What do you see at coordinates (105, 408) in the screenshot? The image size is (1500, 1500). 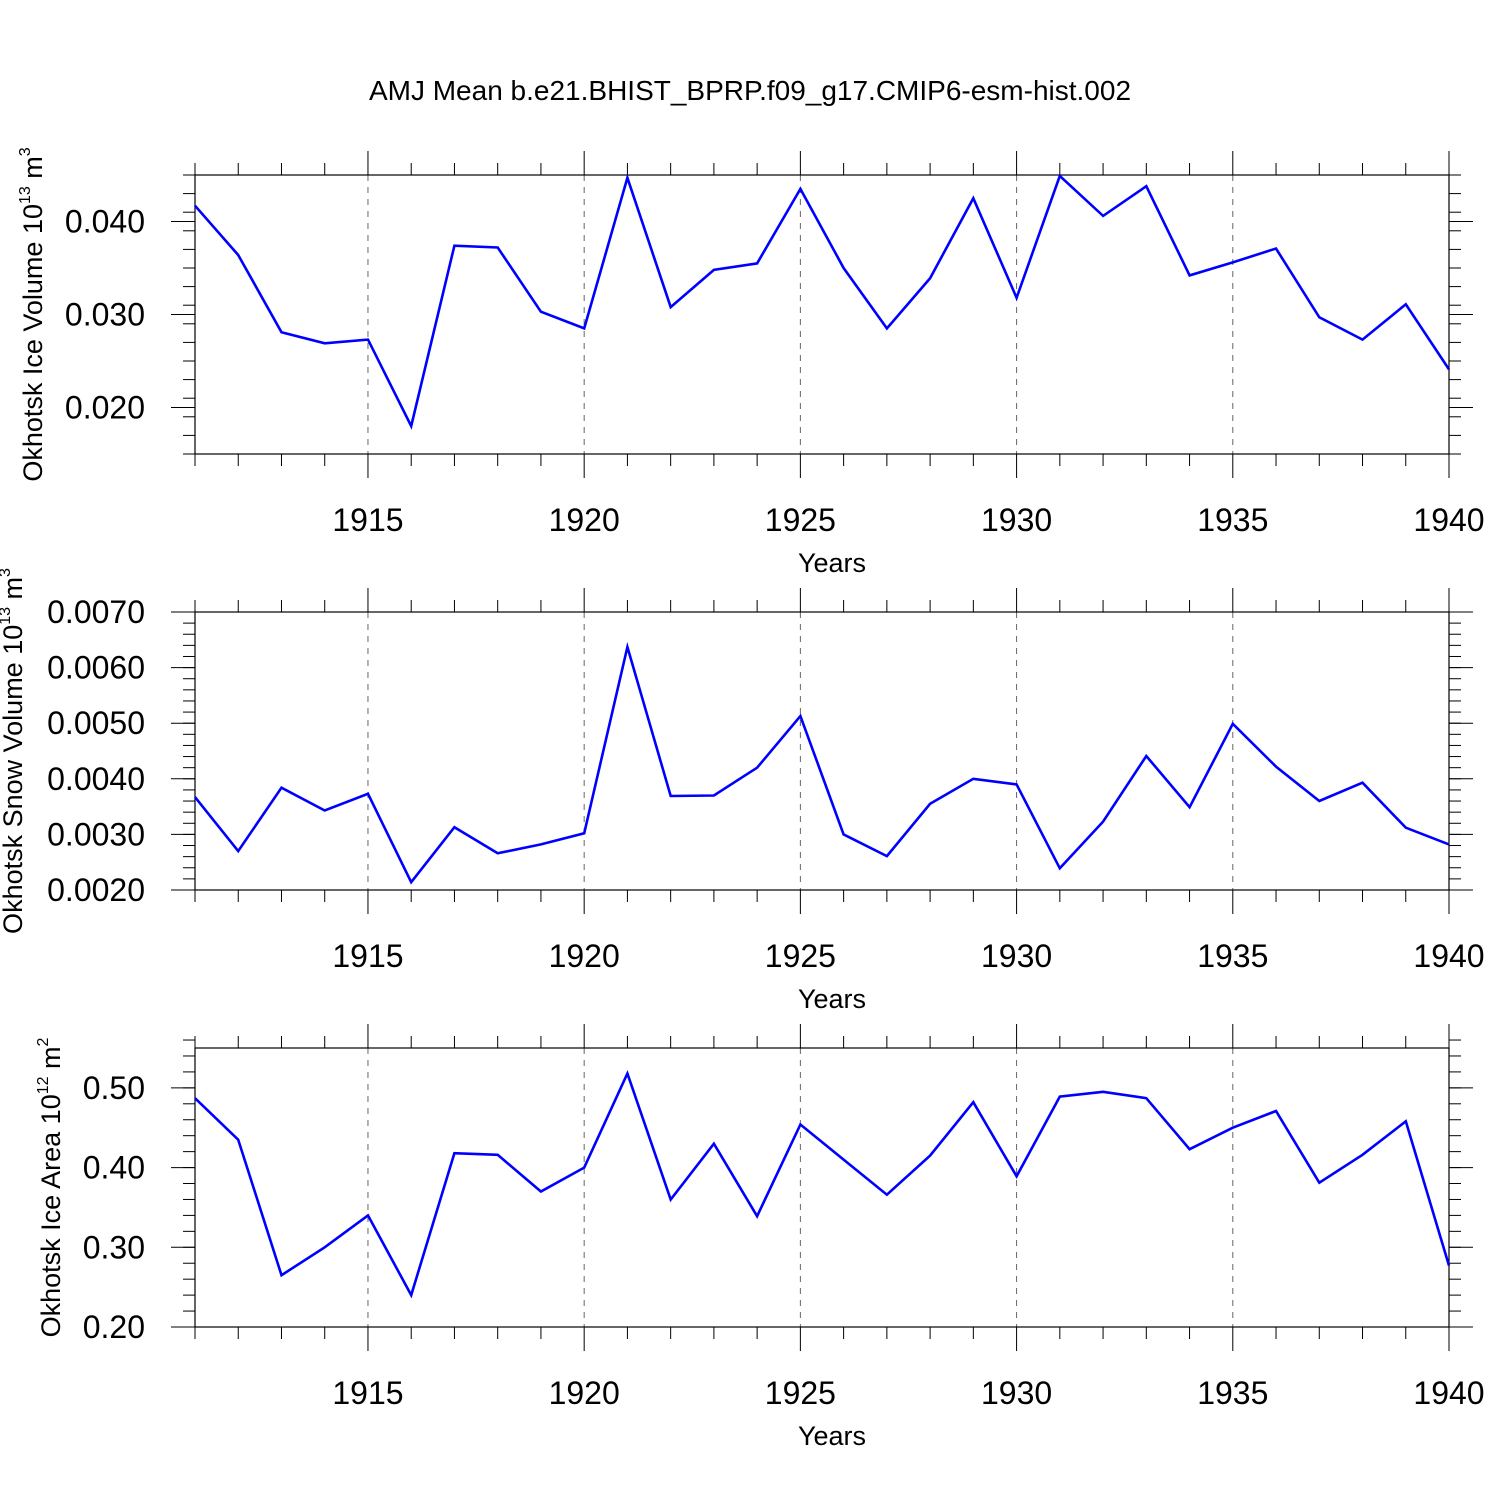 I see `y-tick-label: 0.020` at bounding box center [105, 408].